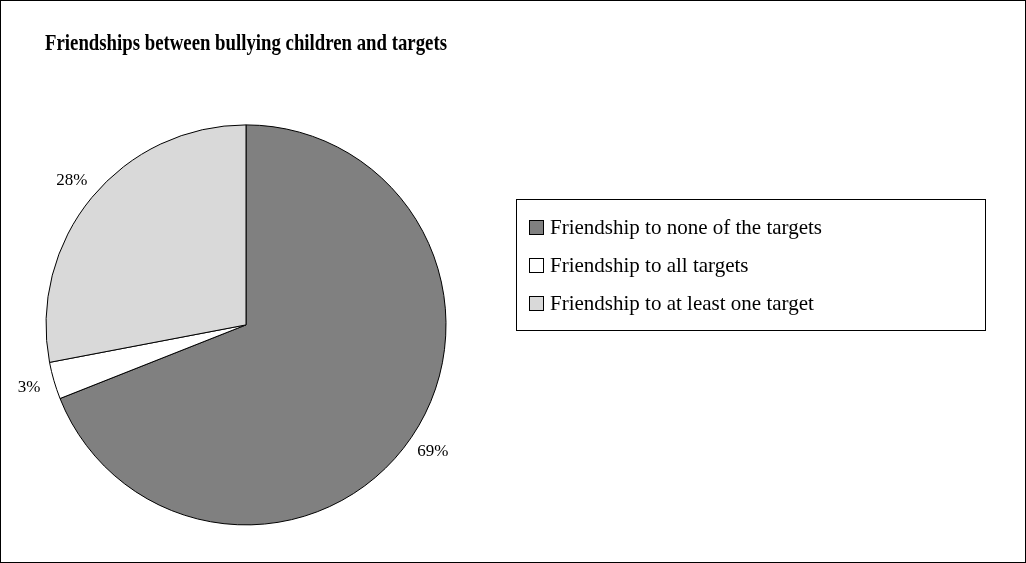 Image resolution: width=1026 pixels, height=563 pixels. I want to click on legend-label: Friendship to at least one target, so click(682, 303).